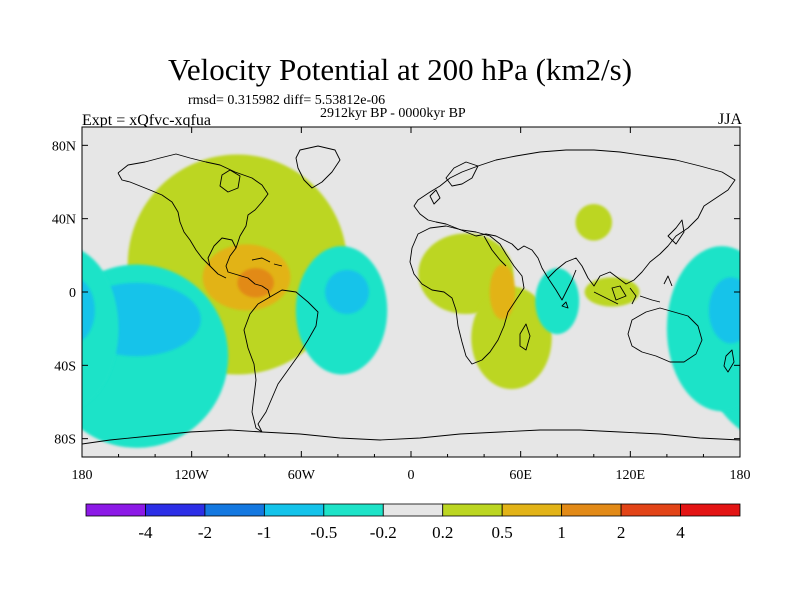 The image size is (800, 600). I want to click on hudson-bay-coast, so click(230, 181).